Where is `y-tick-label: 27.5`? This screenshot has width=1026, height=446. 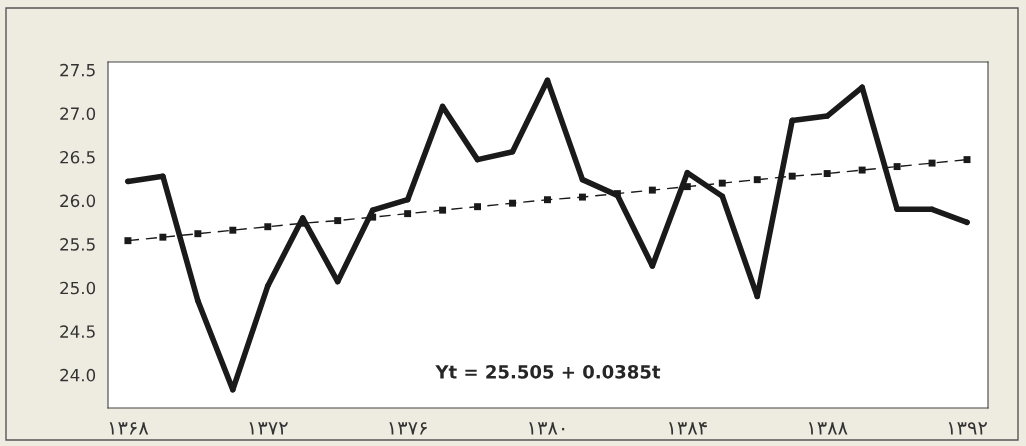 y-tick-label: 27.5 is located at coordinates (77, 70).